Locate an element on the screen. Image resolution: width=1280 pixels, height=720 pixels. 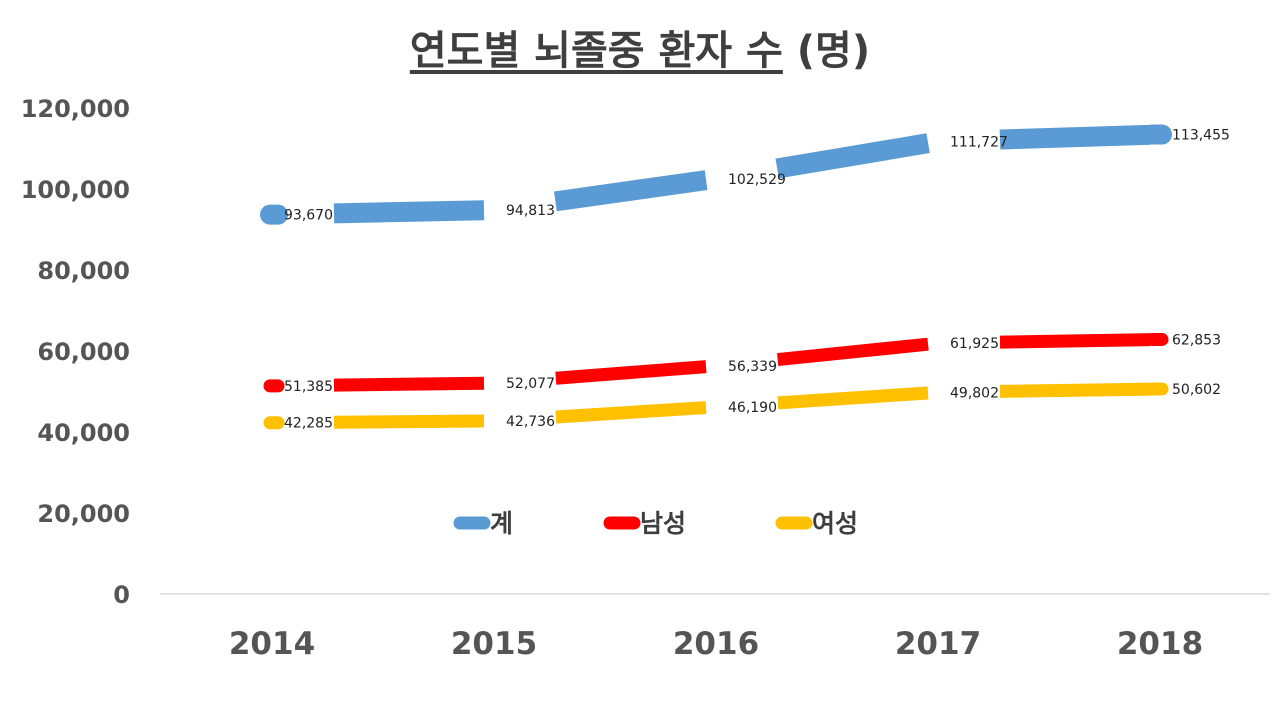
chart-title-main: 연도별 뇌졸중 환자 수 is located at coordinates (596, 51).